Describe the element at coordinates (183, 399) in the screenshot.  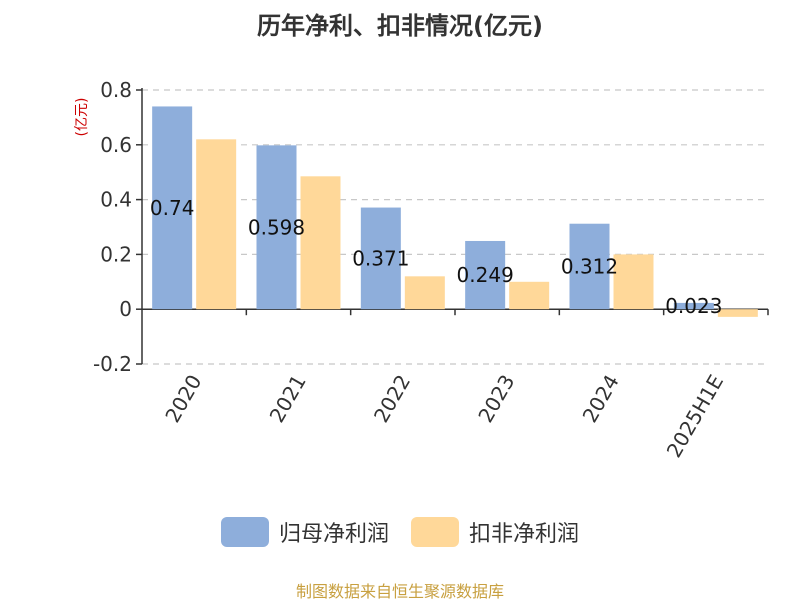
I see `x-tick-label: 2020` at that location.